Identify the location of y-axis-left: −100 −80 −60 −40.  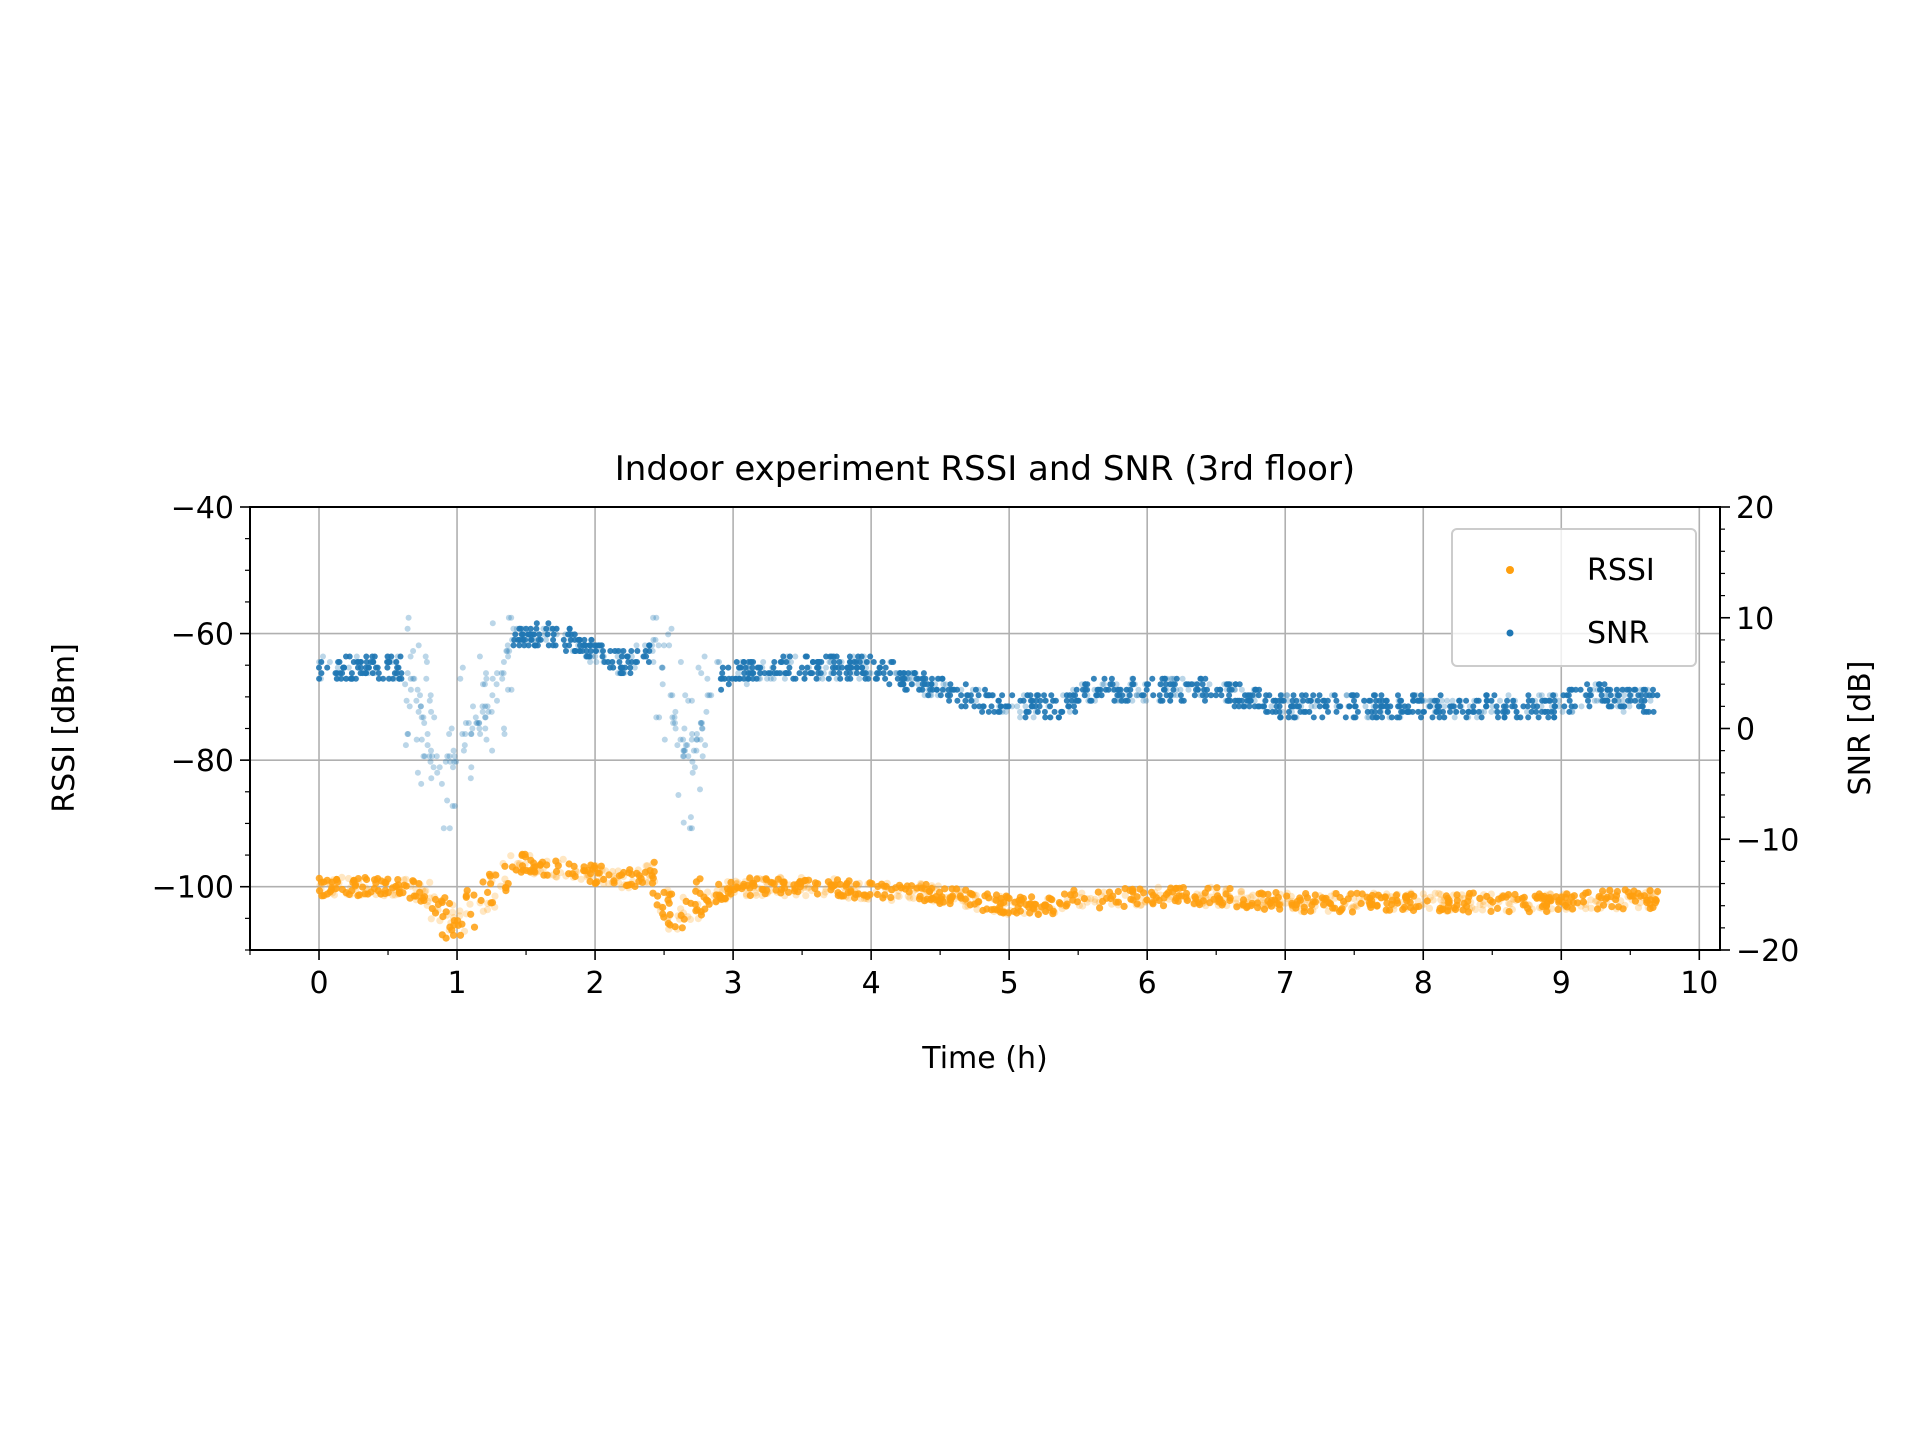
(201, 721).